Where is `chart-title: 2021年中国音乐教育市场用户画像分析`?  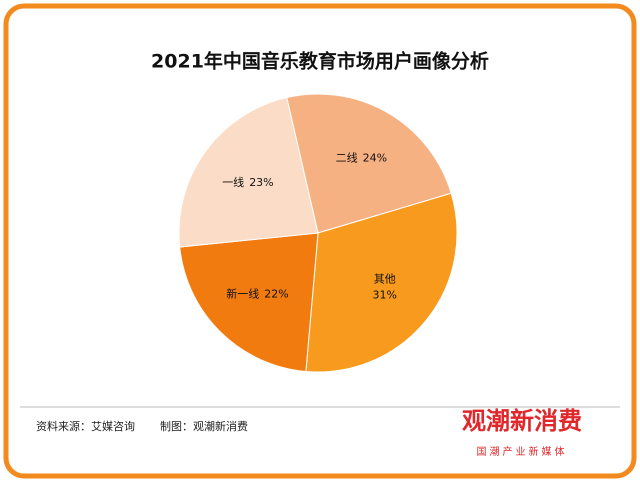 chart-title: 2021年中国音乐教育市场用户画像分析 is located at coordinates (320, 61).